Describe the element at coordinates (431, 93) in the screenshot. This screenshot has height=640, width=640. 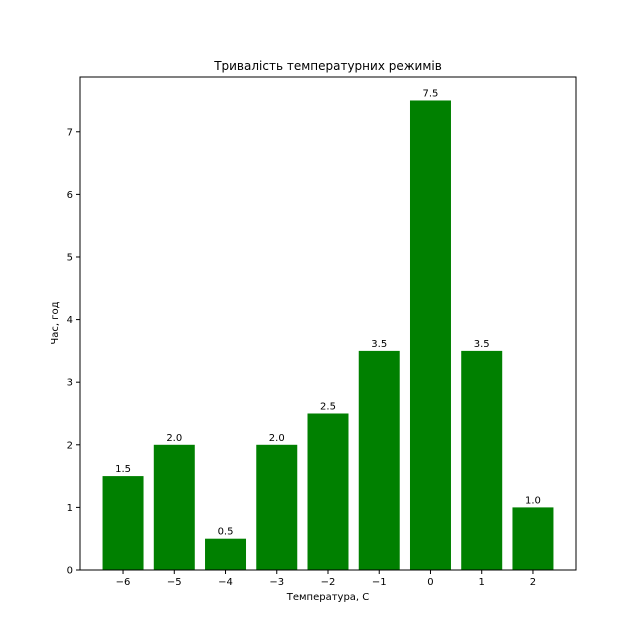
I see `data-label: 7.5` at that location.